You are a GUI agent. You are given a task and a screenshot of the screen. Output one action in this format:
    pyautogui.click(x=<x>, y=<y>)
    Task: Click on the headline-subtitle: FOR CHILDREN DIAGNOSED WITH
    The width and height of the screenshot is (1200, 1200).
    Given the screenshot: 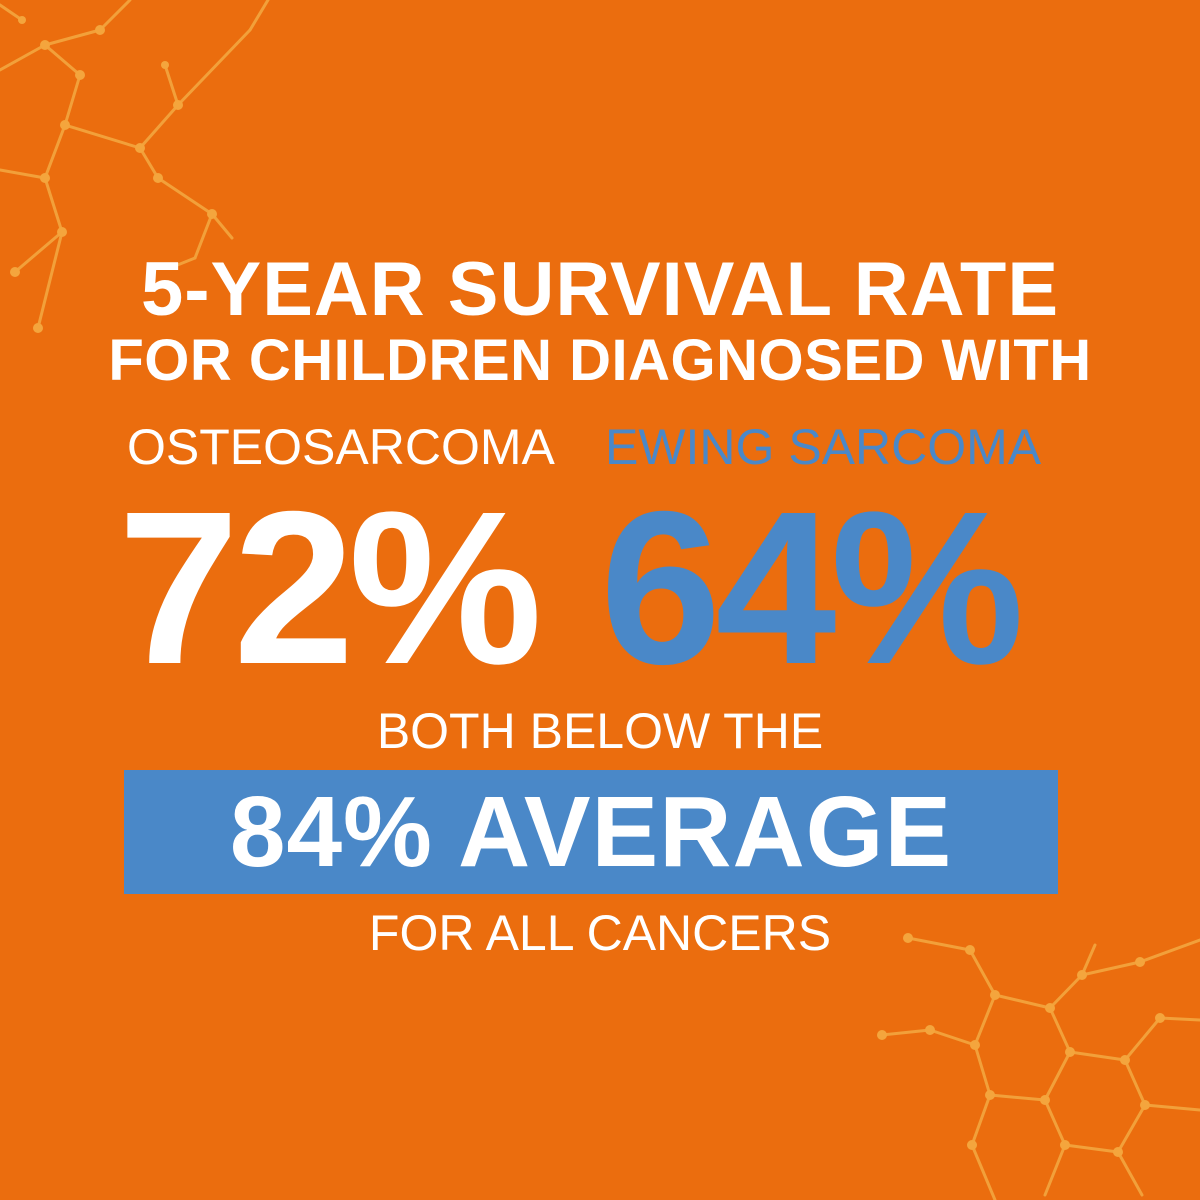 What is the action you would take?
    pyautogui.click(x=600, y=360)
    